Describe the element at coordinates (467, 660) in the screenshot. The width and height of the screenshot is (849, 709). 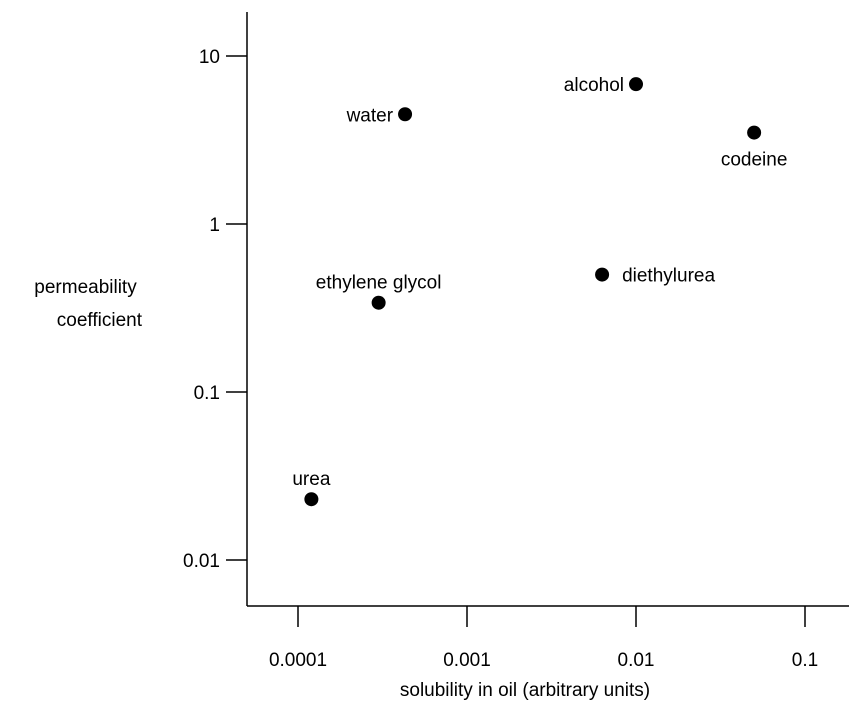
I see `x-tick-label: 0.001` at that location.